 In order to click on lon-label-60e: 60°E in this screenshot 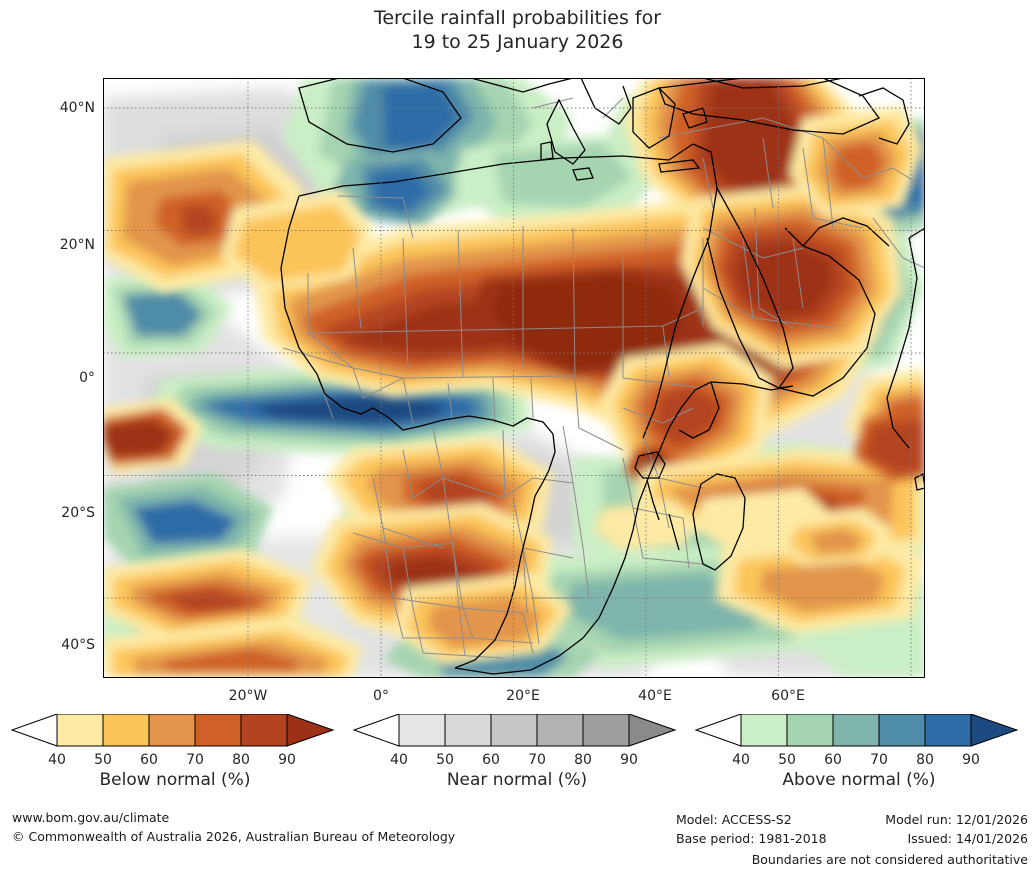, I will do `click(788, 696)`.